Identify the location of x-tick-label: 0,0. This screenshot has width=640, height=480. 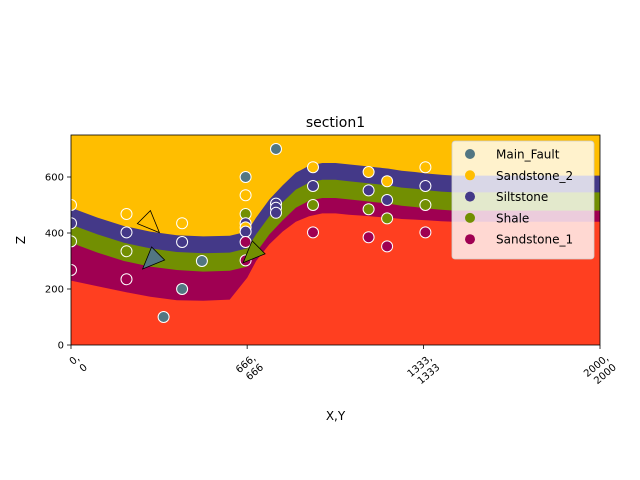
(79, 364).